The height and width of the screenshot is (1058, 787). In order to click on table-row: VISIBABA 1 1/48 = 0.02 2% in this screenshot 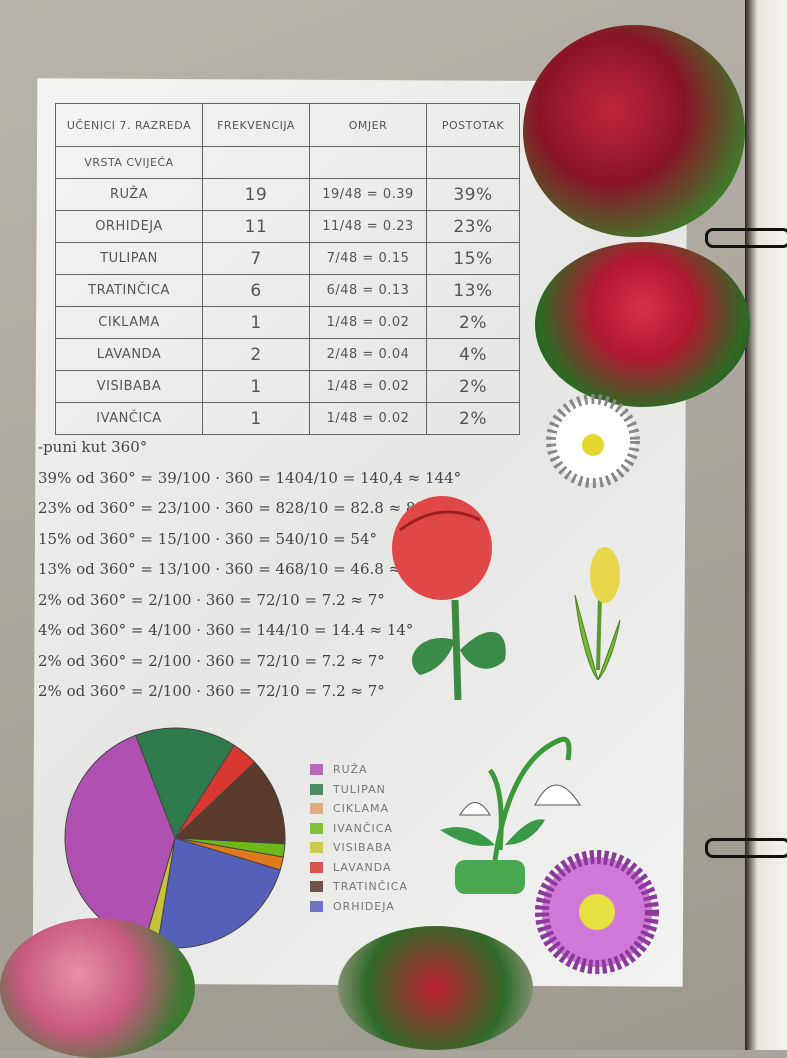, I will do `click(287, 386)`.